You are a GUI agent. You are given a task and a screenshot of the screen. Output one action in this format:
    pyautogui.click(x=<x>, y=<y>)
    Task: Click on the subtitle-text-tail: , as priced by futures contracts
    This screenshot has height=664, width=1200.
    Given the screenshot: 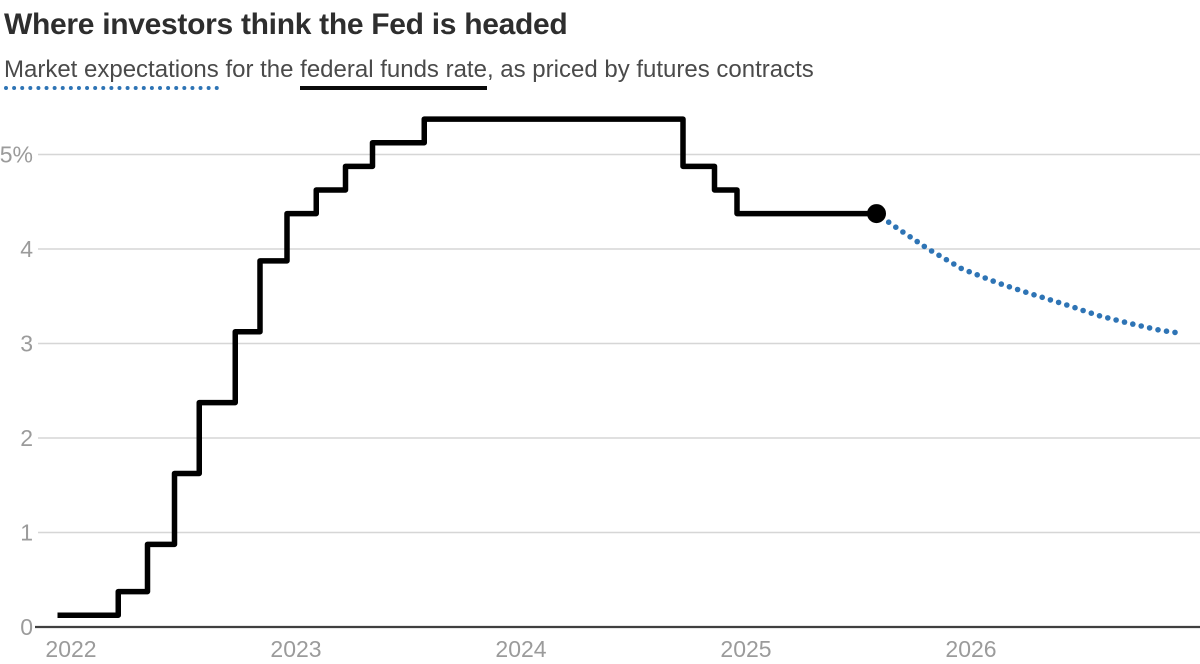 What is the action you would take?
    pyautogui.click(x=650, y=69)
    